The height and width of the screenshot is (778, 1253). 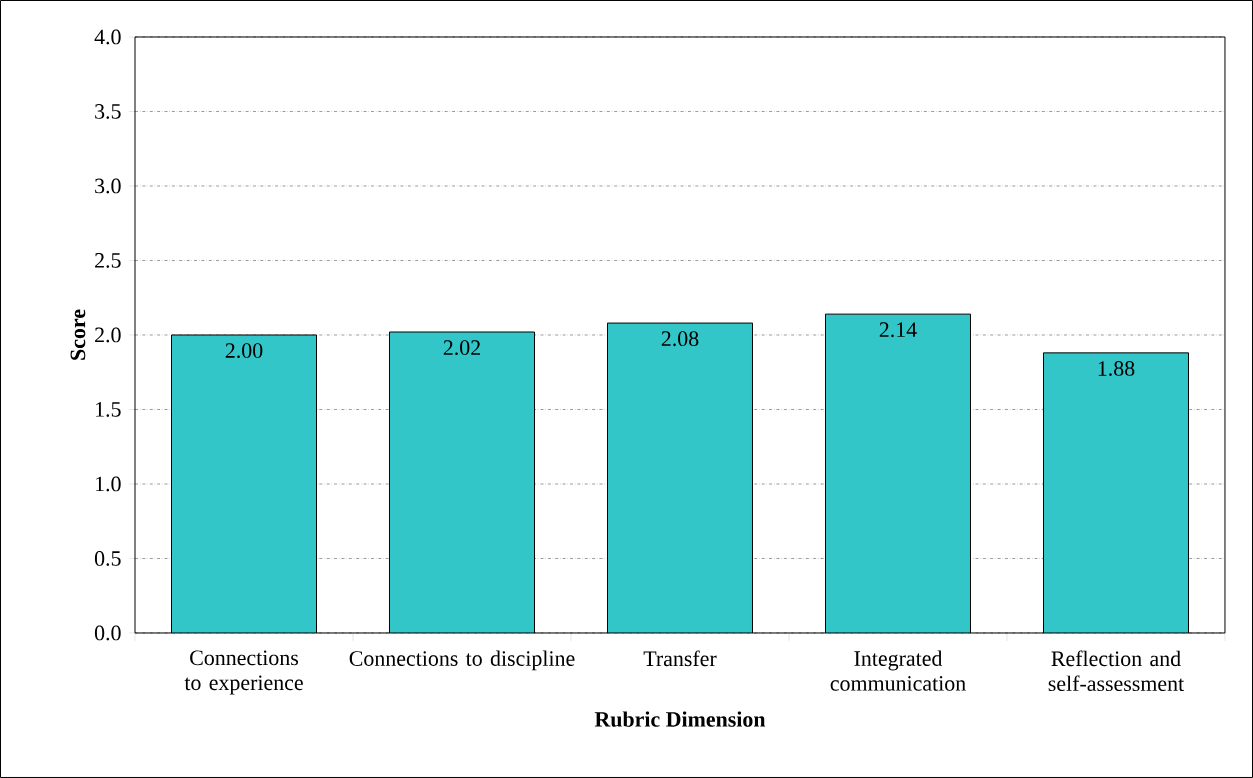 I want to click on x-axis-title: Rubric Dimension, so click(x=680, y=719).